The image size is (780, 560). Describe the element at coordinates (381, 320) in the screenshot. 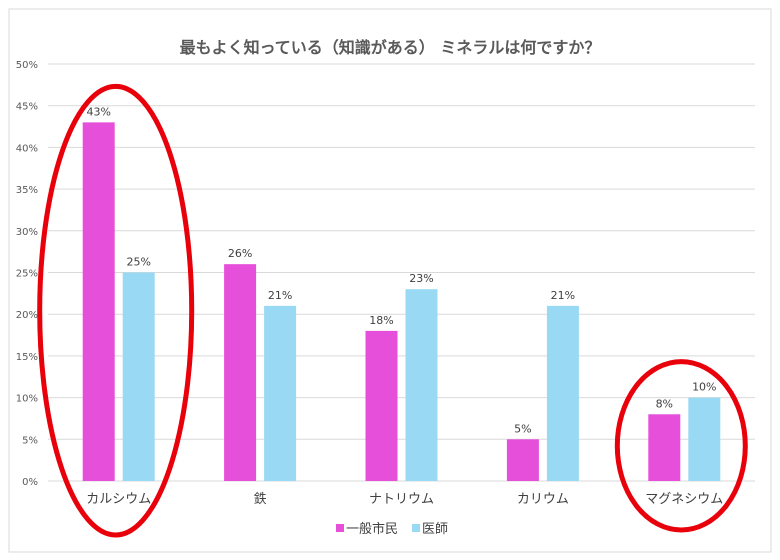

I see `data-label: 18%` at that location.